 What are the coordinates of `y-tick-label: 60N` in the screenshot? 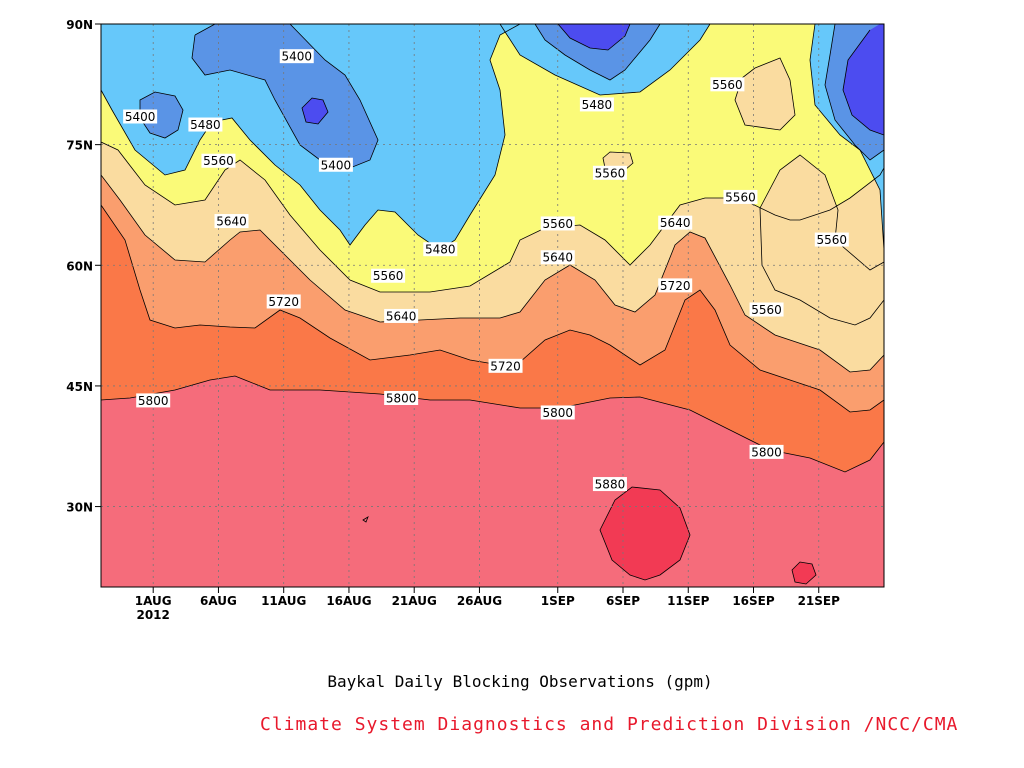 It's located at (79, 266).